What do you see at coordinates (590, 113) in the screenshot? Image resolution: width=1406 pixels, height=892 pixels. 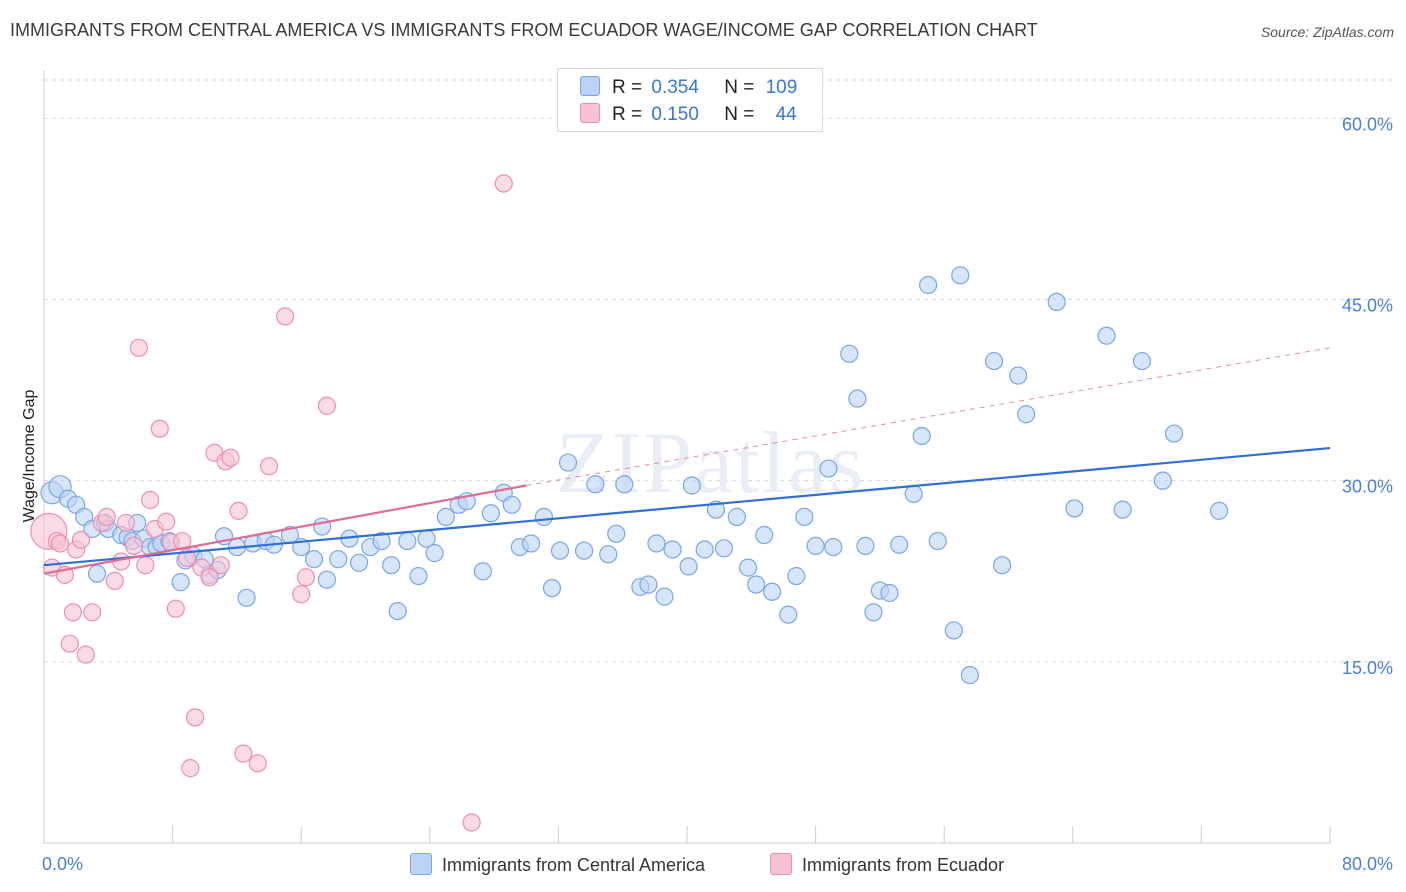 I see `legend-swatch-pink` at bounding box center [590, 113].